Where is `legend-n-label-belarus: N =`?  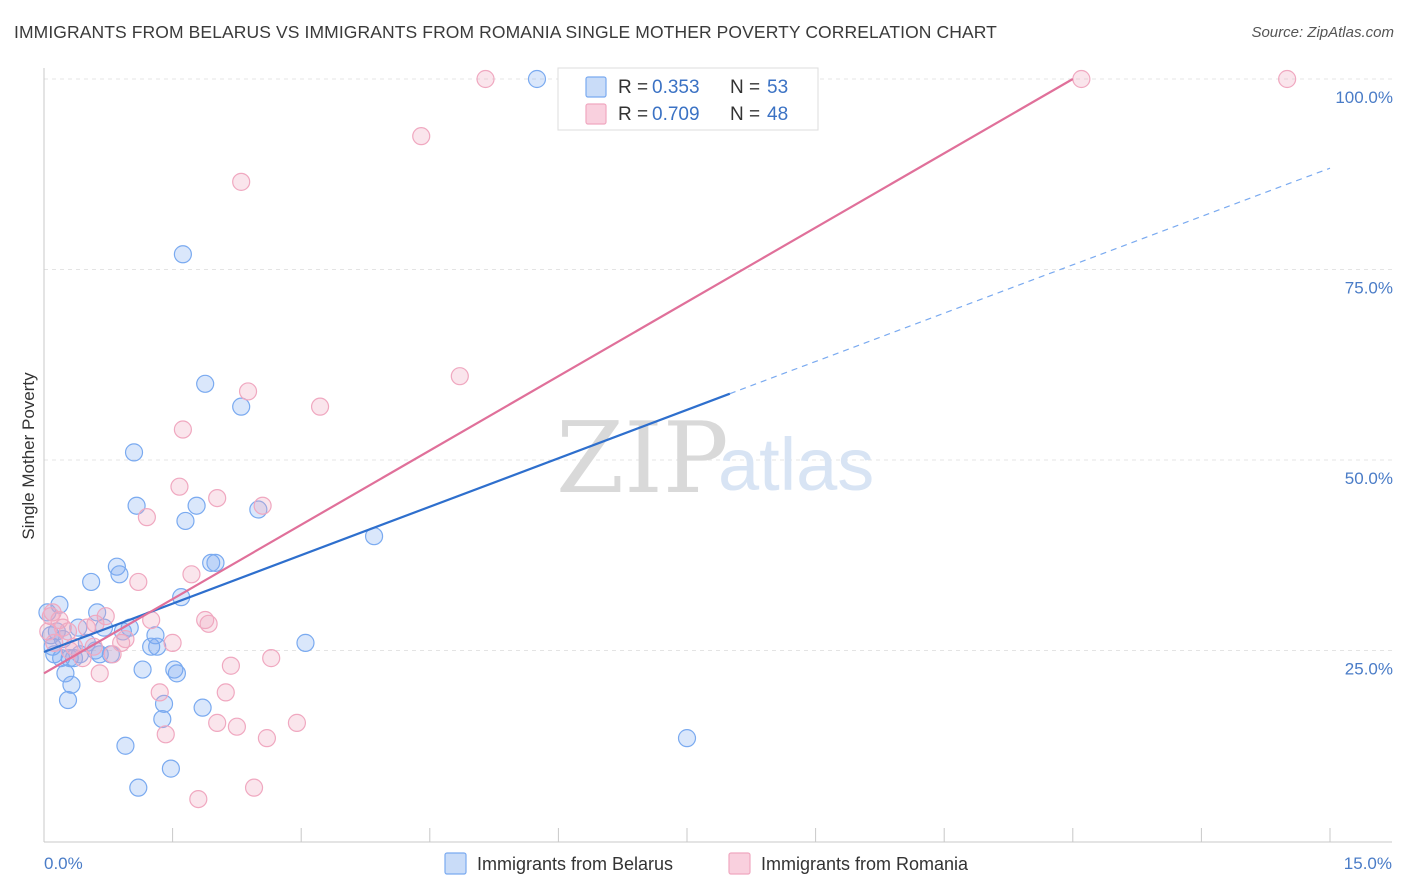
legend-n-label-belarus: N = is located at coordinates (745, 87).